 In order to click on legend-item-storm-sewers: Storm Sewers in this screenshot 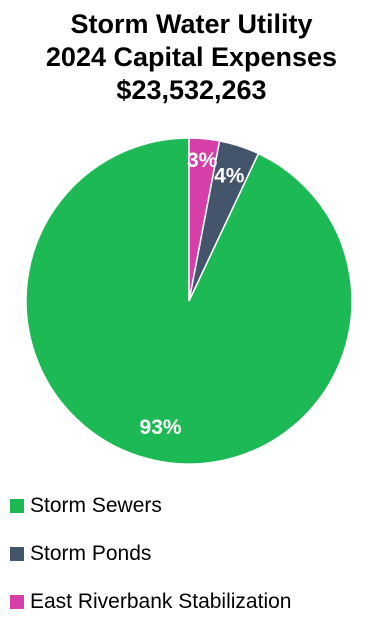, I will do `click(150, 506)`.